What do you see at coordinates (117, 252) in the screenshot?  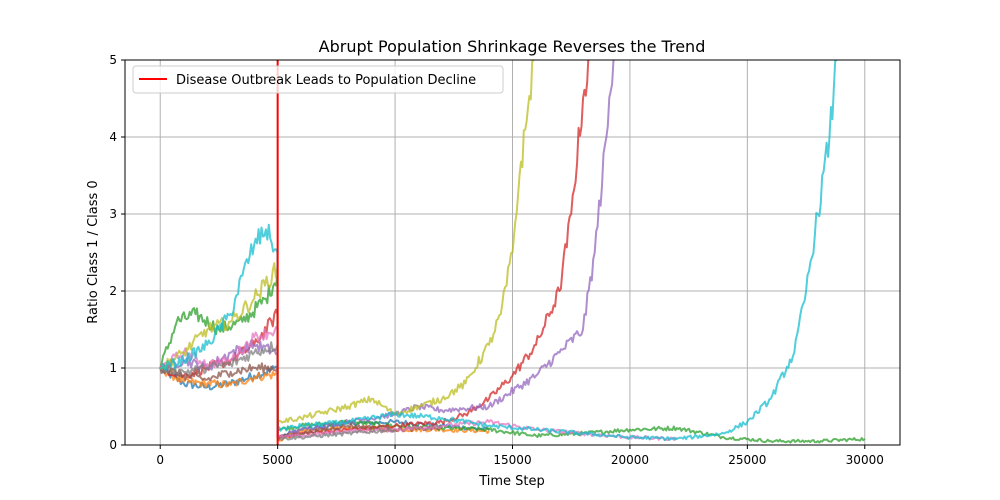 I see `y-axis-ticks: 0 1 2 3 4 5` at bounding box center [117, 252].